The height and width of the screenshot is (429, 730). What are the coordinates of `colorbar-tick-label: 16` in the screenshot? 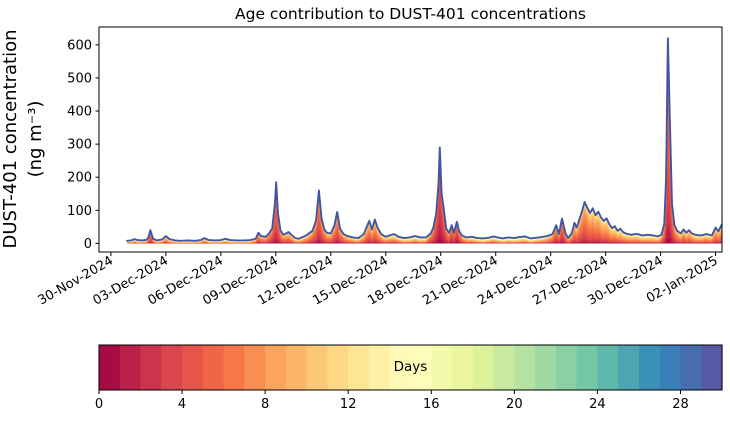 It's located at (431, 404).